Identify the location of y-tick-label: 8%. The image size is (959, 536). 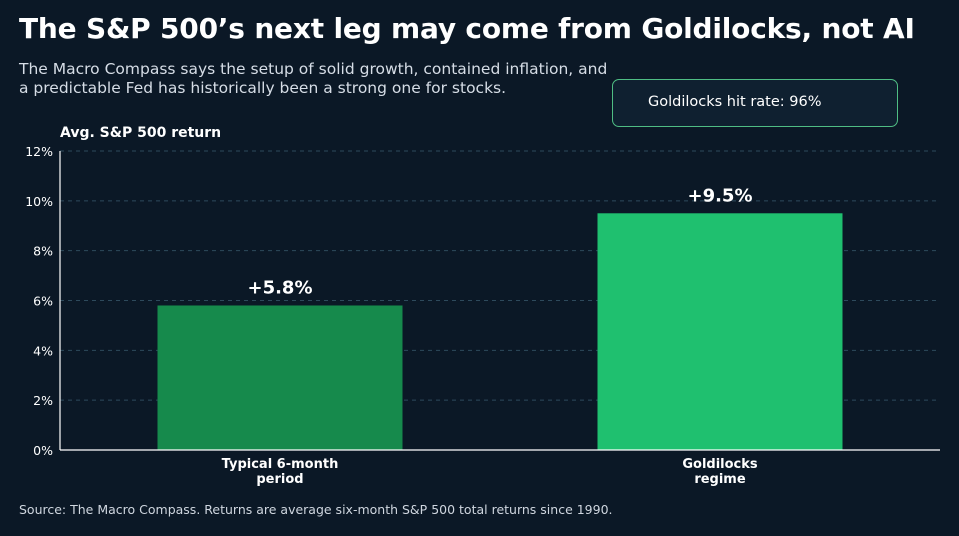
(43, 251).